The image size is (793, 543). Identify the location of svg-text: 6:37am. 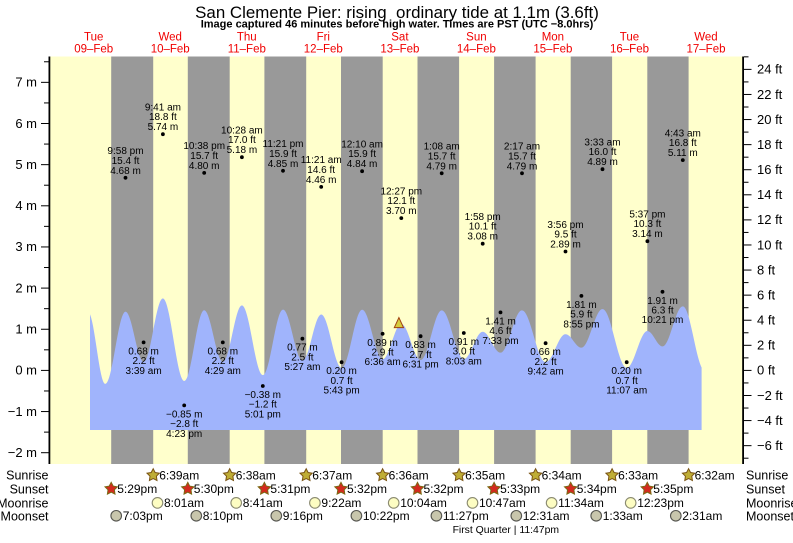
(332, 476).